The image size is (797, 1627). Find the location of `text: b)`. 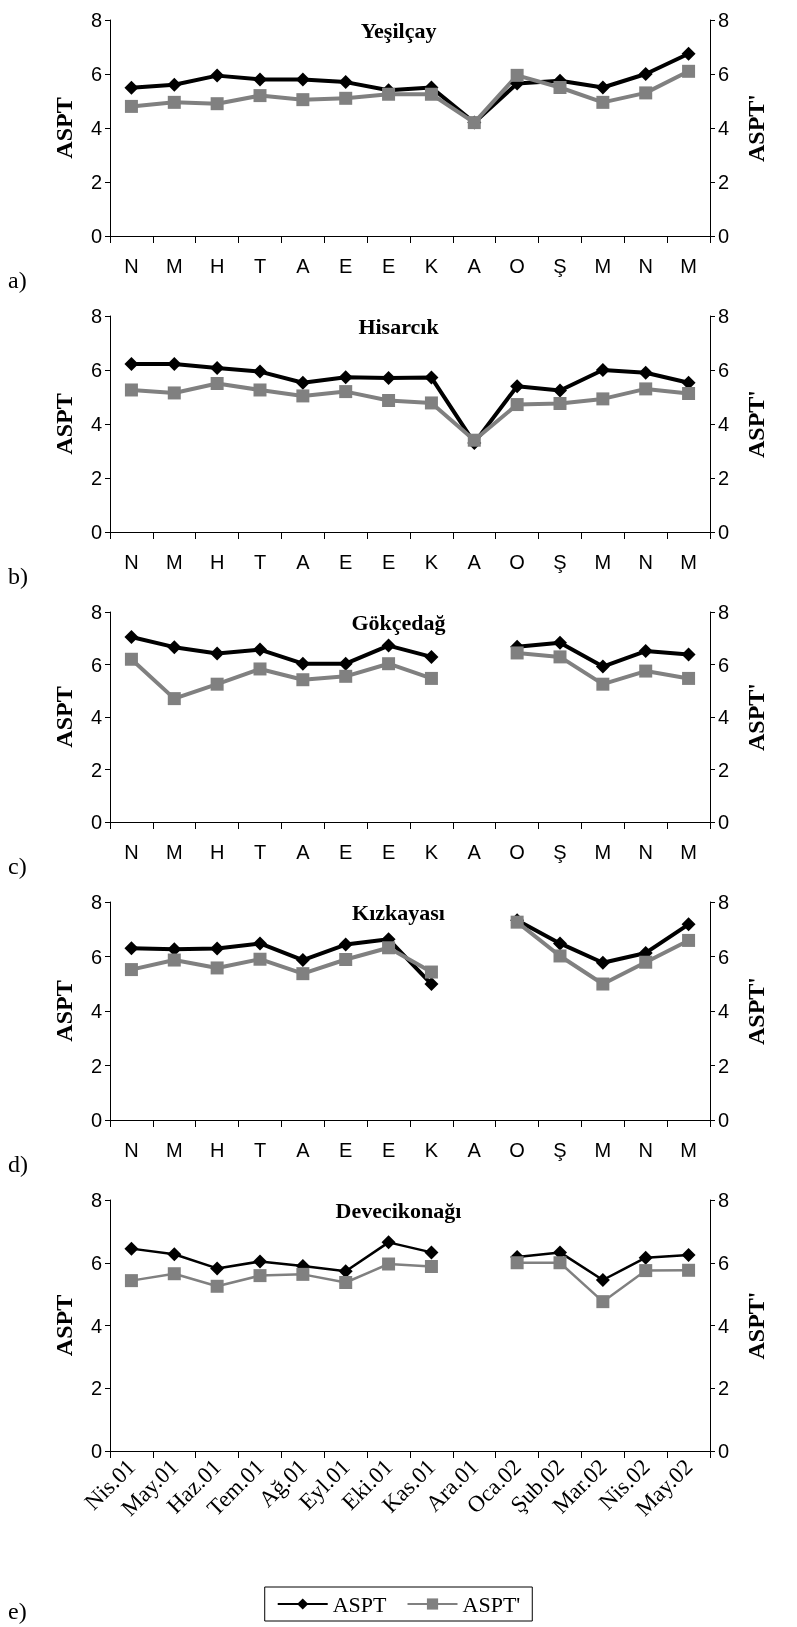

text: b) is located at coordinates (18, 576).